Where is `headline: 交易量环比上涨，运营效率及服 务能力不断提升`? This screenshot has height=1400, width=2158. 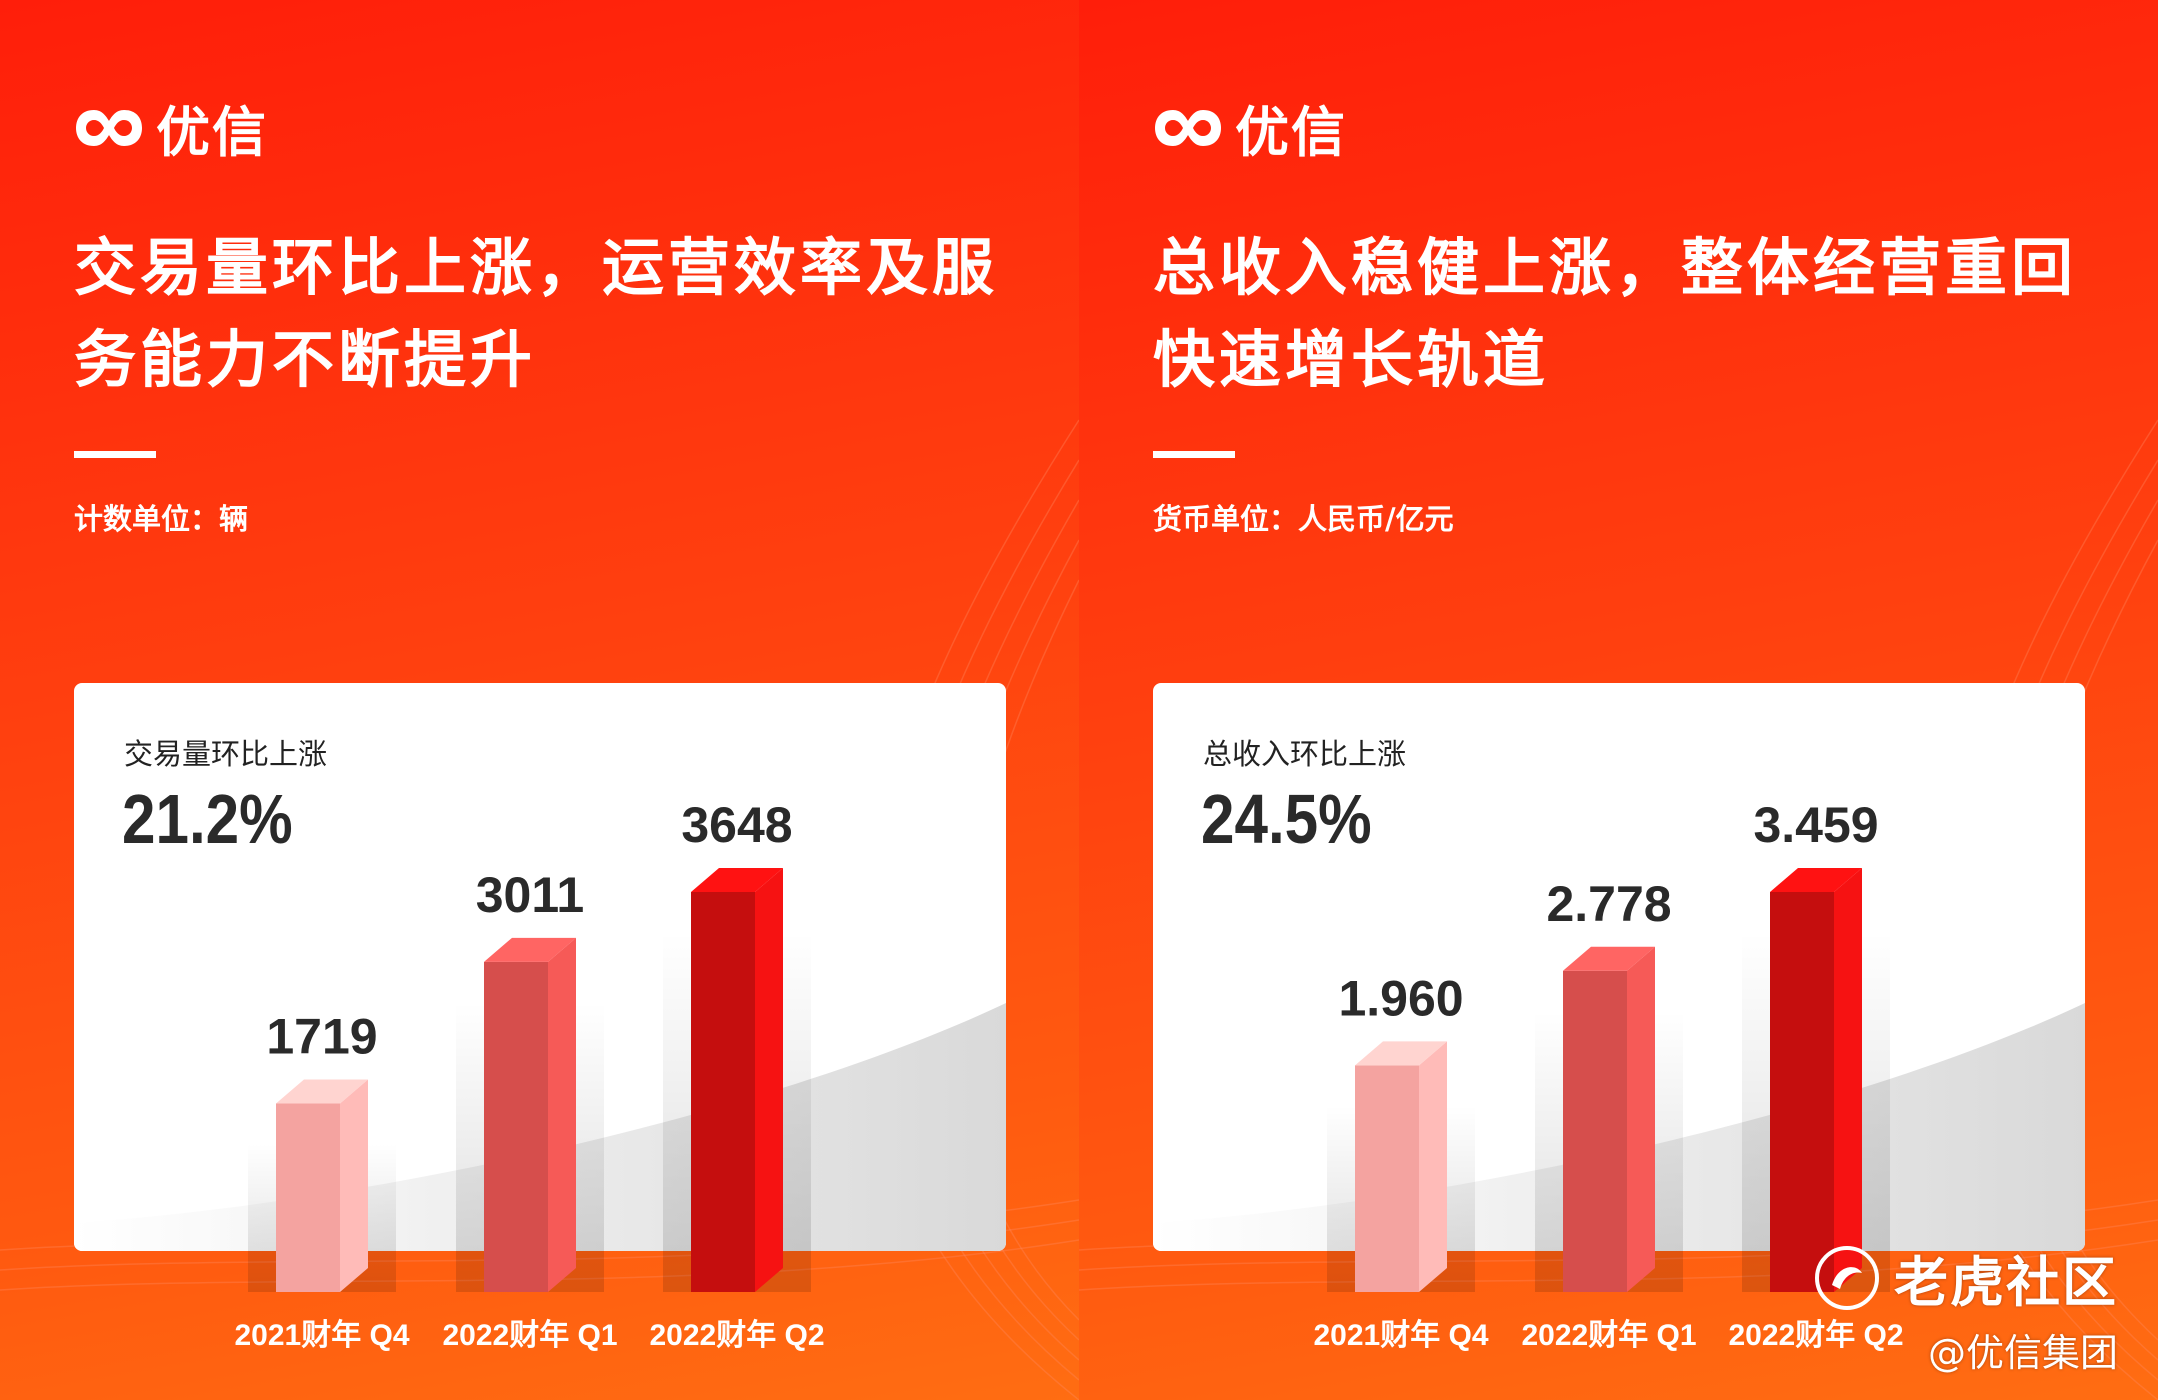
headline: 交易量环比上涨，运营效率及服 务能力不断提升 is located at coordinates (554, 314).